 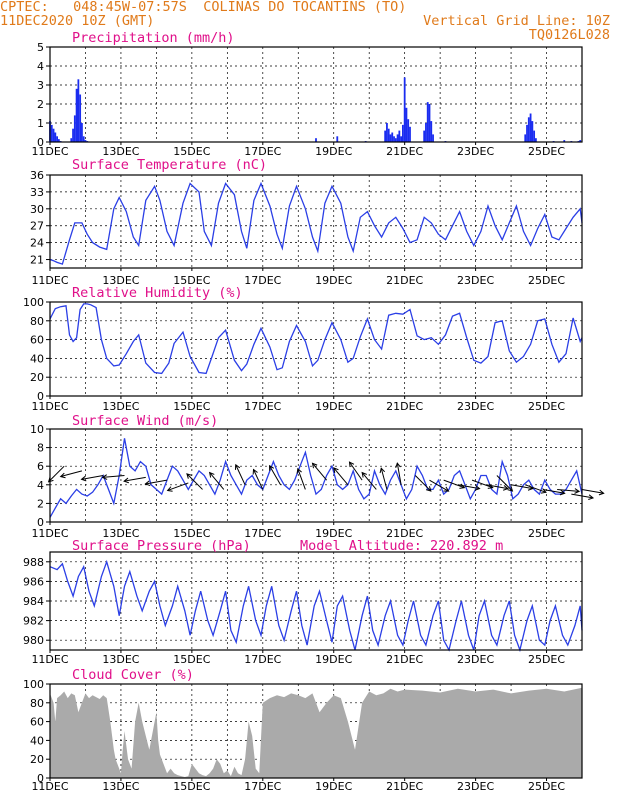 What do you see at coordinates (37, 209) in the screenshot?
I see `y-tick-label: 30` at bounding box center [37, 209].